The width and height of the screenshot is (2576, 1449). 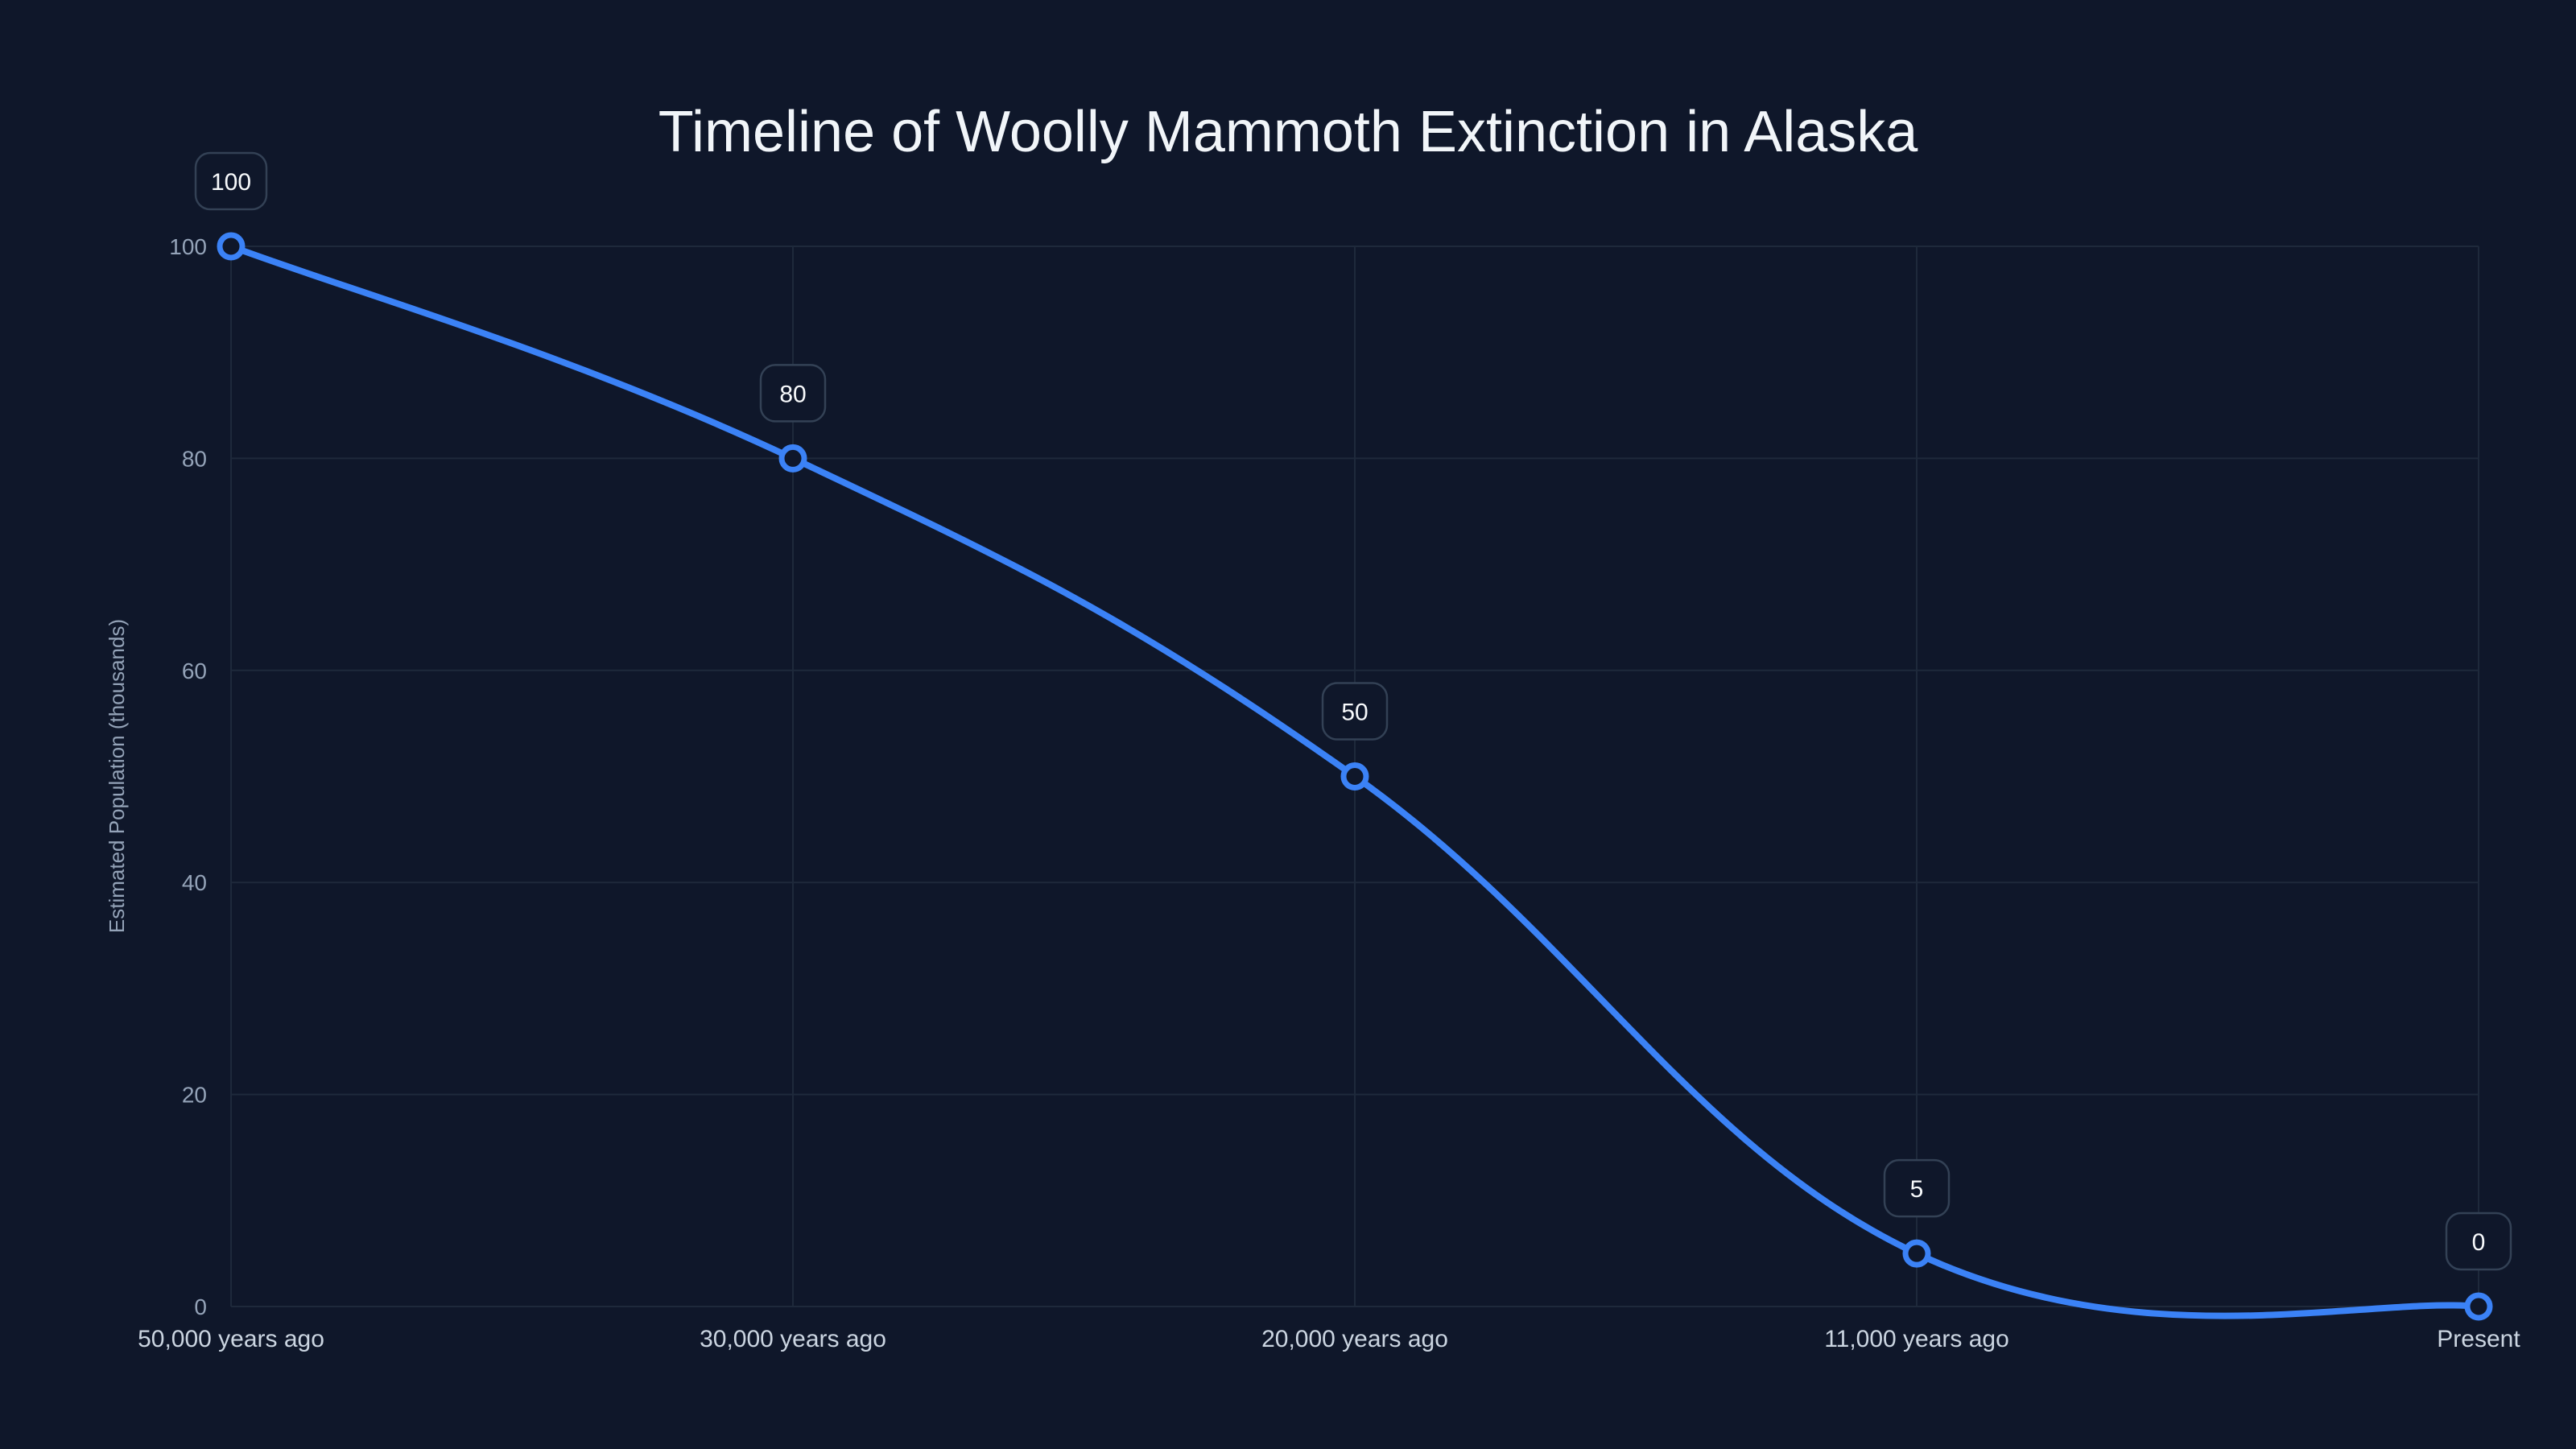 I want to click on y-axis-ticks: 0 20 40 60 80 100, so click(x=188, y=776).